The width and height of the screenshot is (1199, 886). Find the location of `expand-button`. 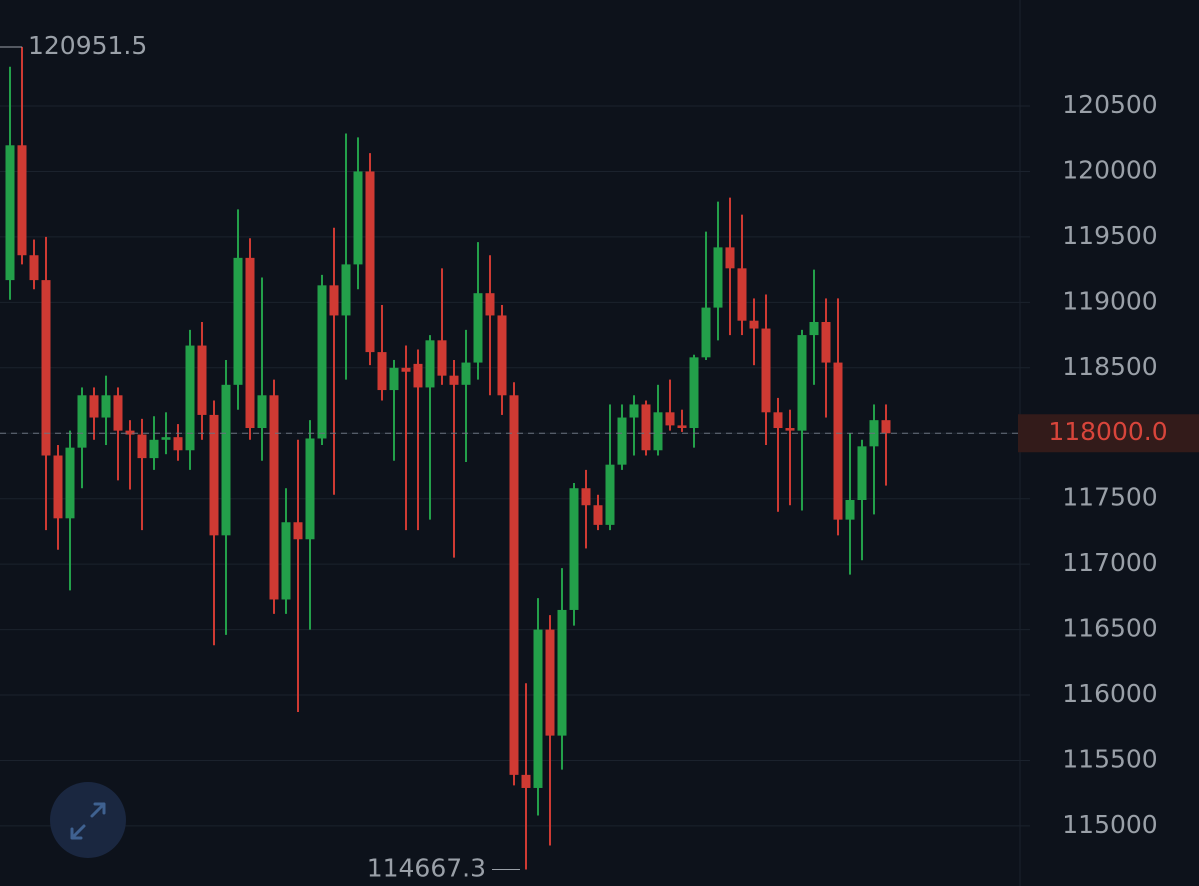

expand-button is located at coordinates (88, 820).